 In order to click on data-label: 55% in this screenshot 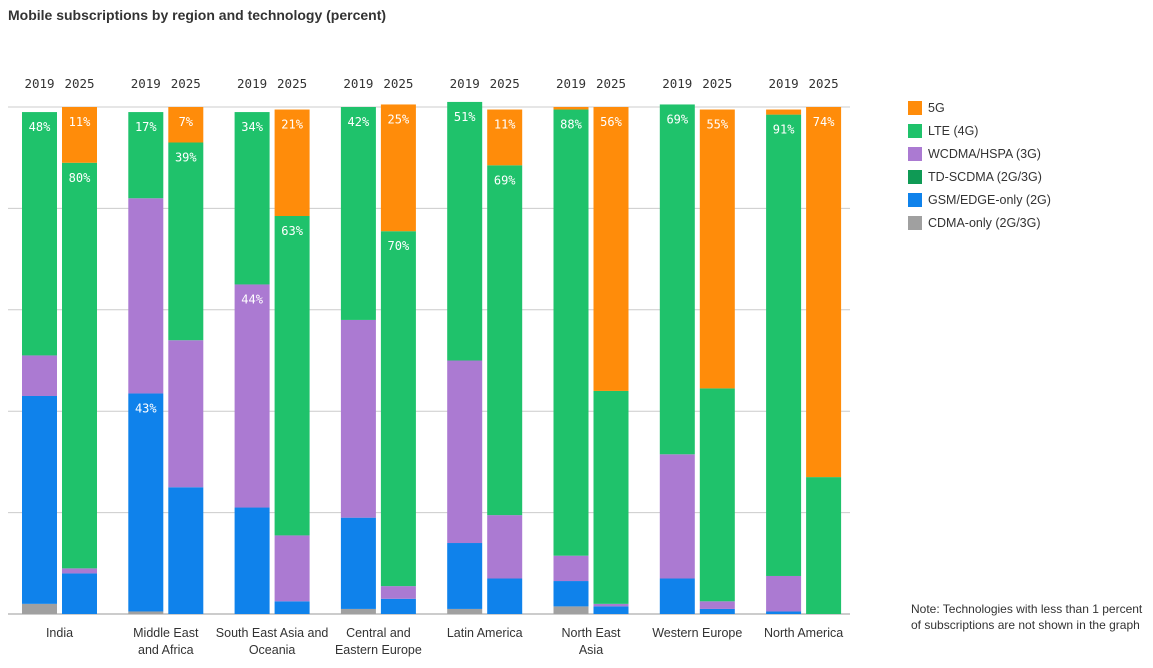, I will do `click(717, 125)`.